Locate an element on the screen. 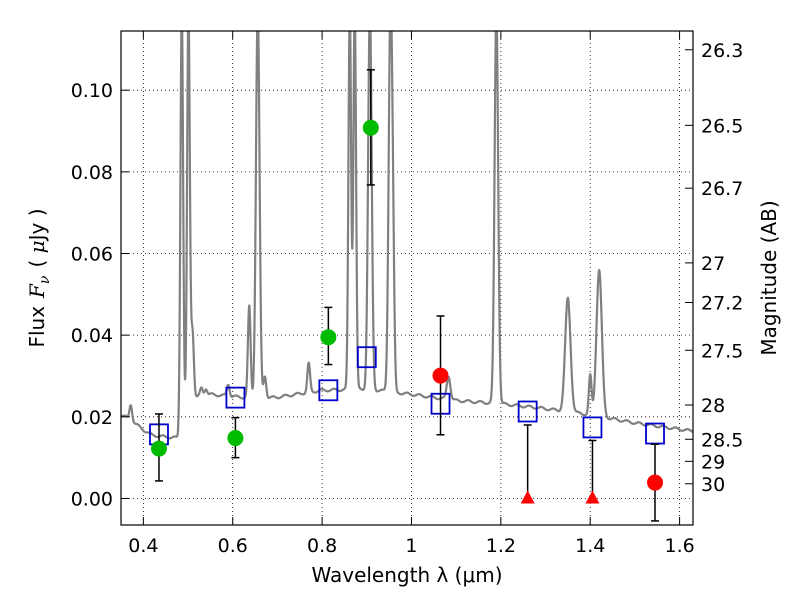 This screenshot has width=800, height=600. y-tick-label: 0.02 is located at coordinates (92, 418).